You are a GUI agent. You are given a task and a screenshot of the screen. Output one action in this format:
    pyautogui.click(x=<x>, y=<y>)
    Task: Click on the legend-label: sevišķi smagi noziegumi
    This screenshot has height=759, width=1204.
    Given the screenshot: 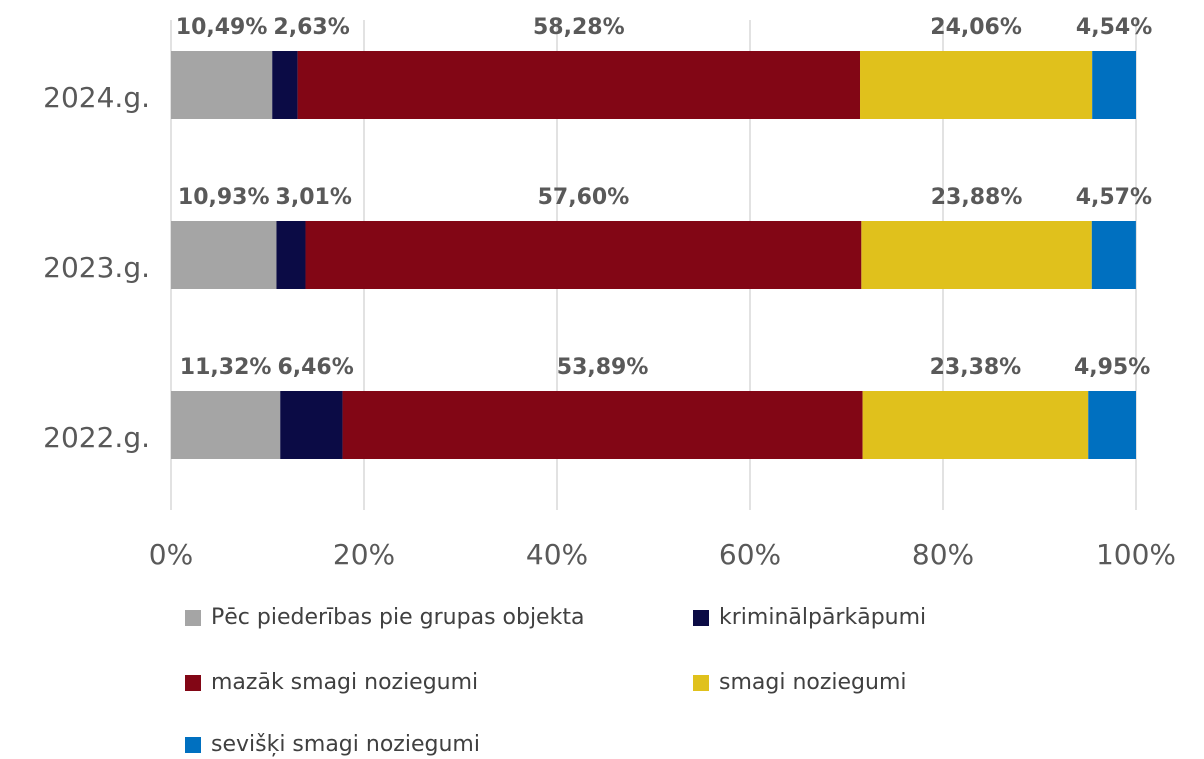 What is the action you would take?
    pyautogui.click(x=345, y=744)
    